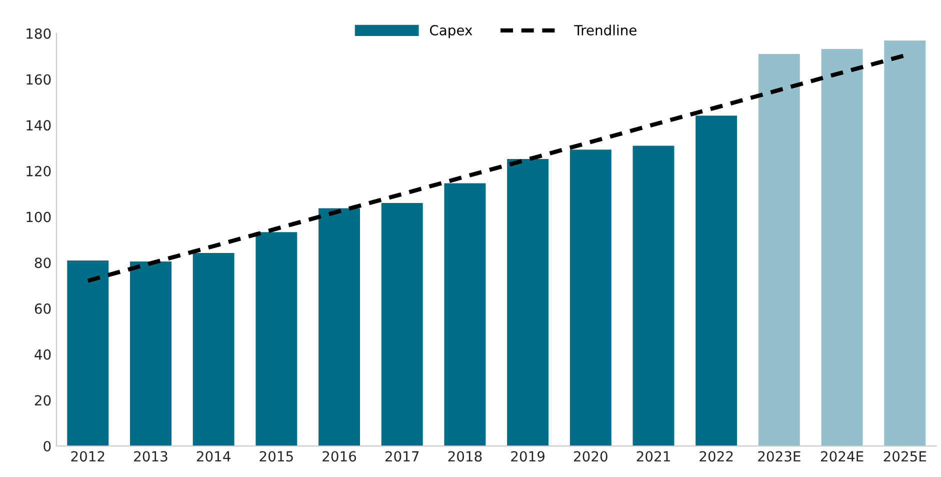  Describe the element at coordinates (905, 456) in the screenshot. I see `x-tick-label: 2025E` at that location.